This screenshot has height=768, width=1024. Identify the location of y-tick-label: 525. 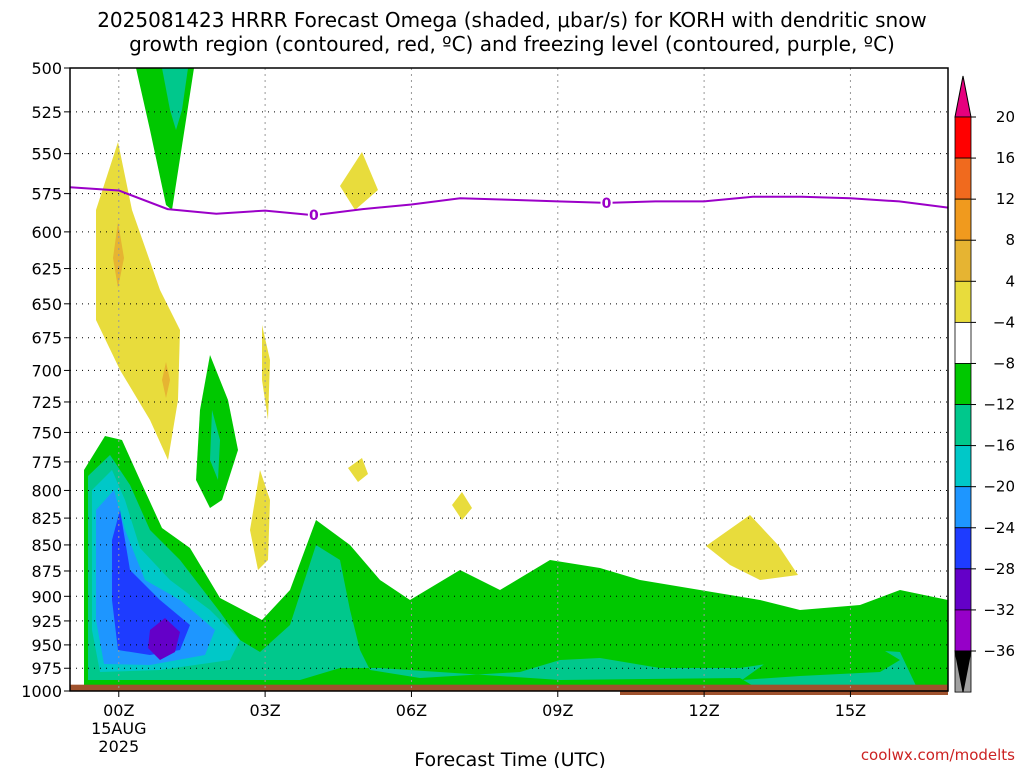
(46, 112).